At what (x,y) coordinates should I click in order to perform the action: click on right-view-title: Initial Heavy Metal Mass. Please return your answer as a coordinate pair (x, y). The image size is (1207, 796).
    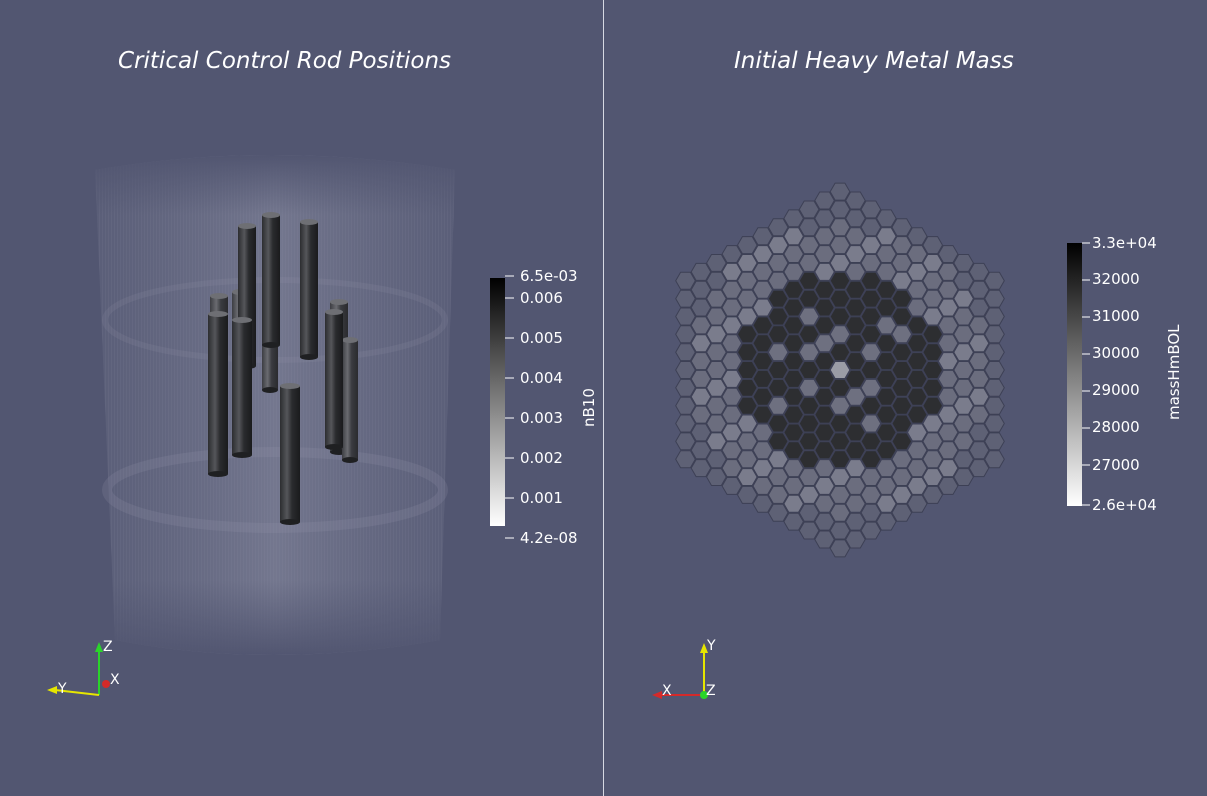
    Looking at the image, I should click on (874, 61).